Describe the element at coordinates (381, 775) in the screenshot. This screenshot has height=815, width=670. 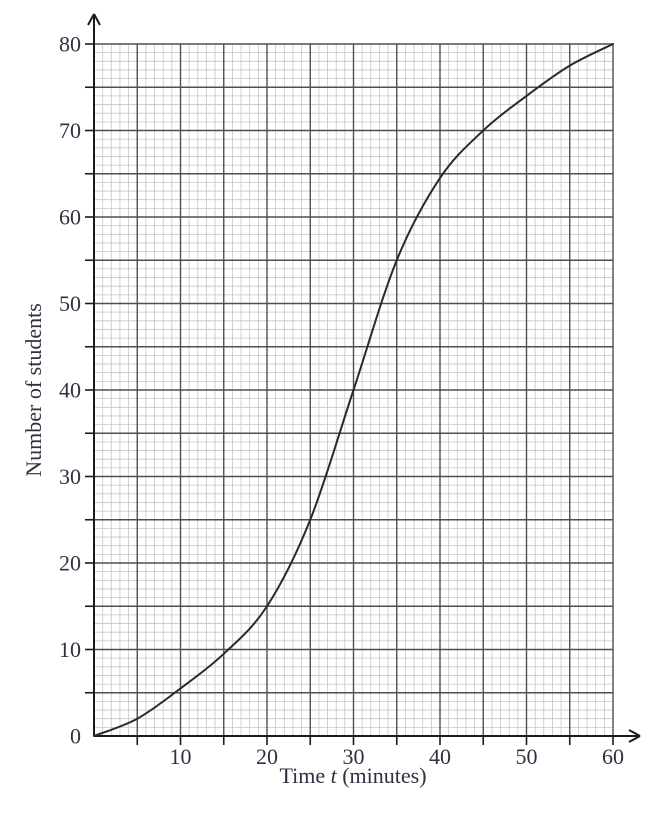
I see `x-axis-title-suffix: (minutes)` at that location.